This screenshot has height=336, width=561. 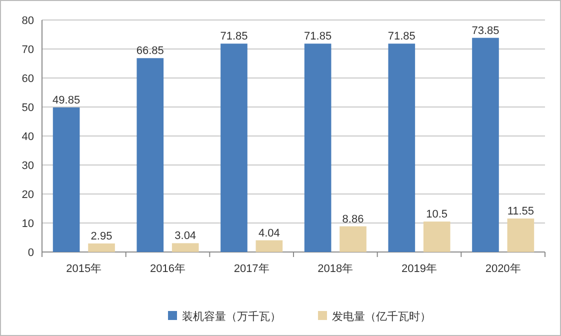 I want to click on x-tick-label: 2019年, so click(x=419, y=269).